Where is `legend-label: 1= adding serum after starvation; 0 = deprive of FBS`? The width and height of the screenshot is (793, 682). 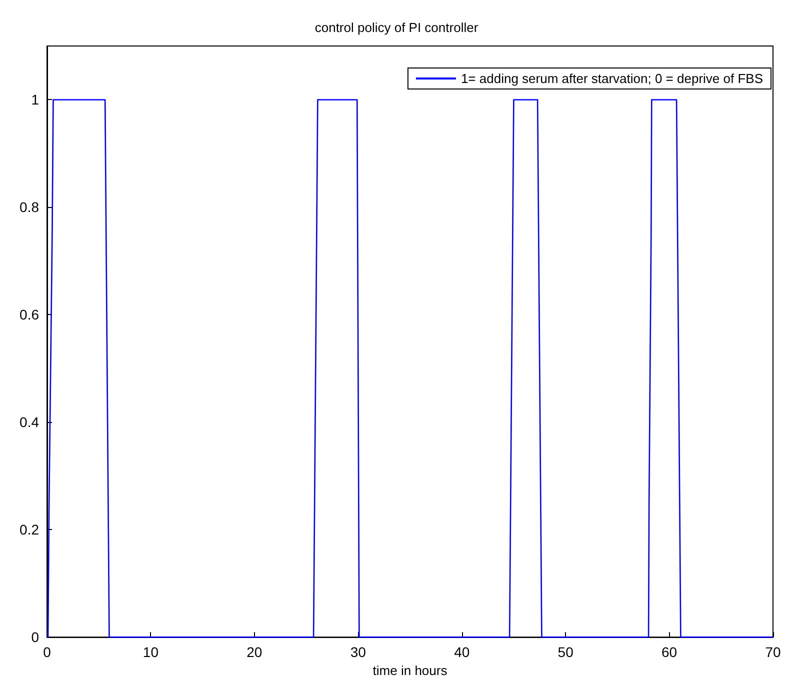 legend-label: 1= adding serum after starvation; 0 = deprive of FBS is located at coordinates (612, 78).